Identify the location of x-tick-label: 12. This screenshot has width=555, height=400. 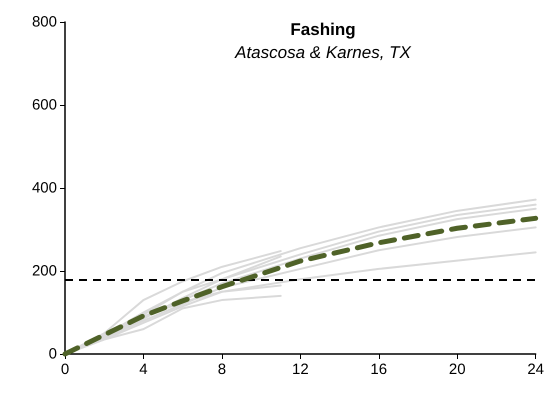
(300, 369).